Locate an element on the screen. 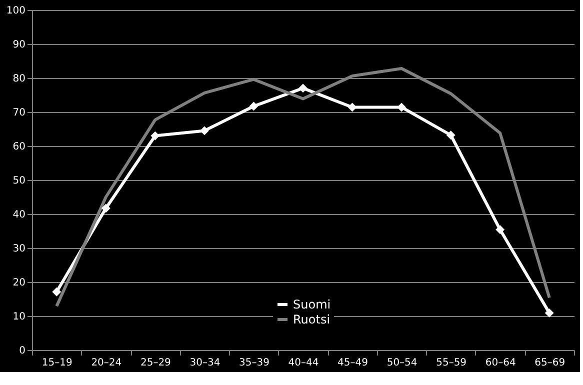 The image size is (583, 385). x-tick-label: 25–29 is located at coordinates (155, 363).